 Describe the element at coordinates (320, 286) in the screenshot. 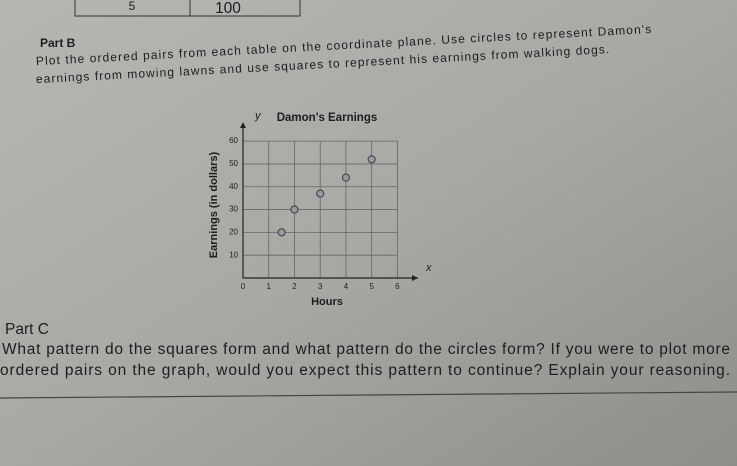

I see `x-tick-label: 3` at that location.